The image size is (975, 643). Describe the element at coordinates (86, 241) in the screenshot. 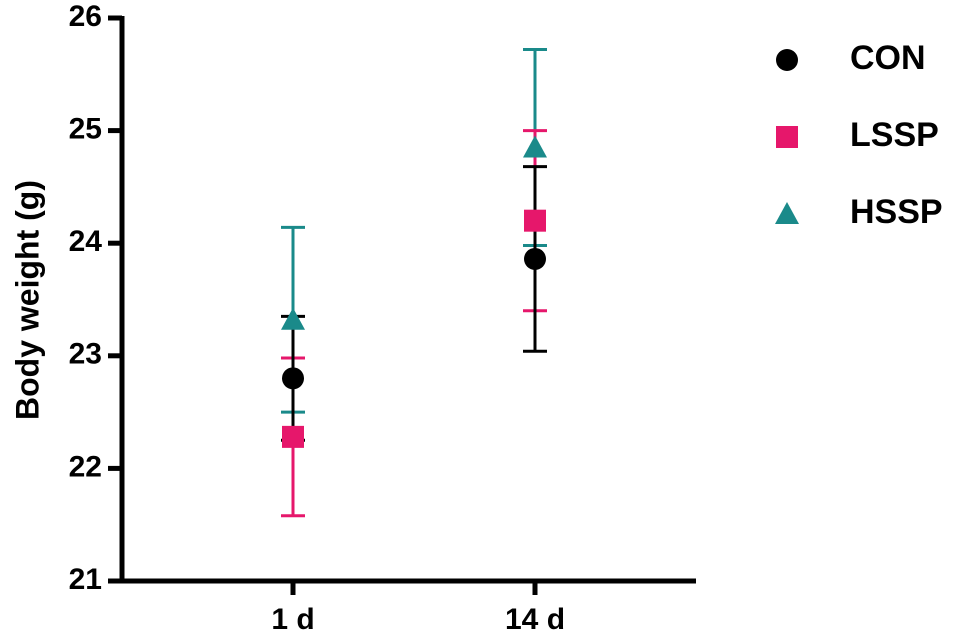

I see `y-tick-label: 24` at that location.